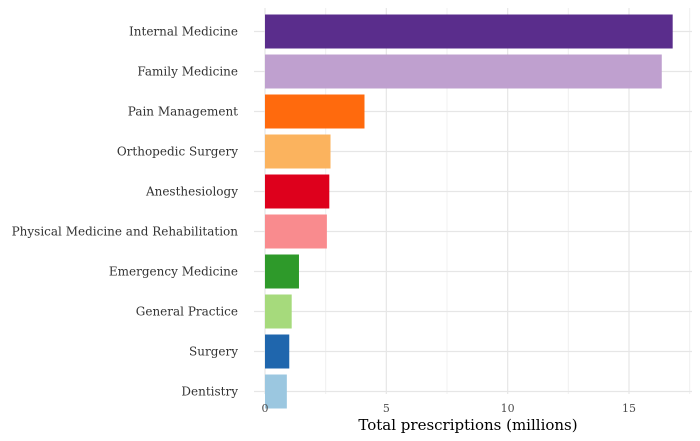  Describe the element at coordinates (629, 408) in the screenshot. I see `x-tick-label: 15` at that location.